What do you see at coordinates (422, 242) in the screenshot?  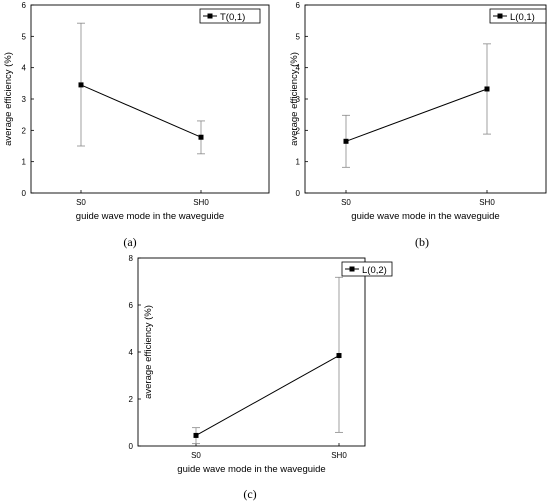 I see `panel-caption: (b)` at bounding box center [422, 242].